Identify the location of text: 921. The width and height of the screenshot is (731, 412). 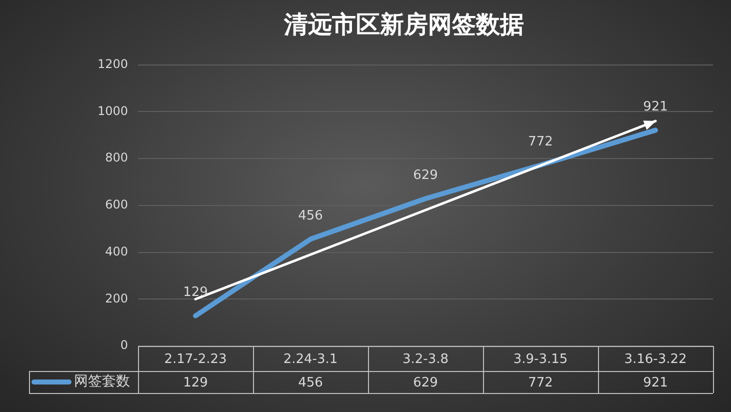
(655, 107).